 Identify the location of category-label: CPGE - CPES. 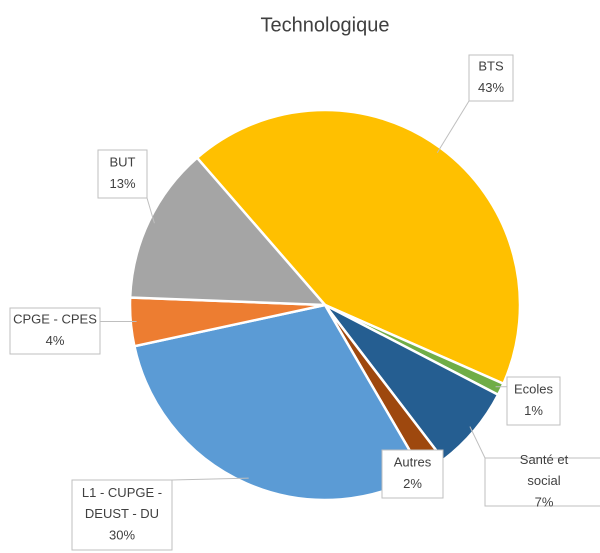
(55, 319).